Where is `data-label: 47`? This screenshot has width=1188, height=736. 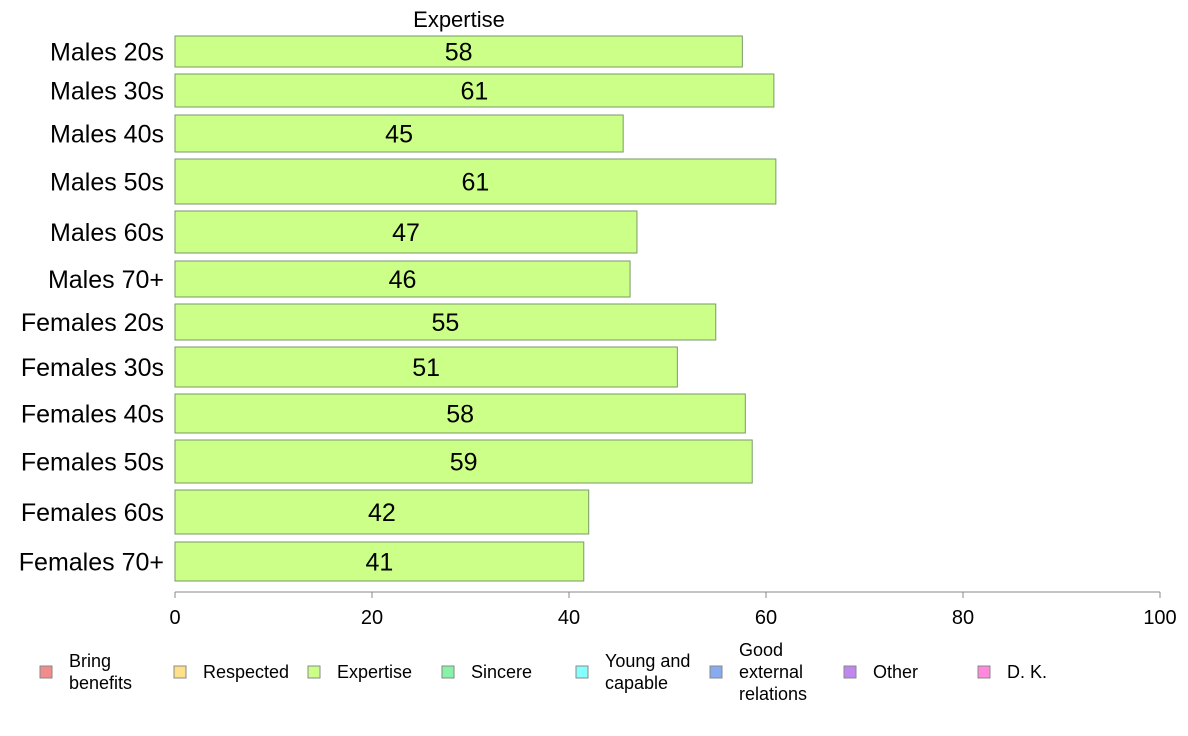
data-label: 47 is located at coordinates (406, 233).